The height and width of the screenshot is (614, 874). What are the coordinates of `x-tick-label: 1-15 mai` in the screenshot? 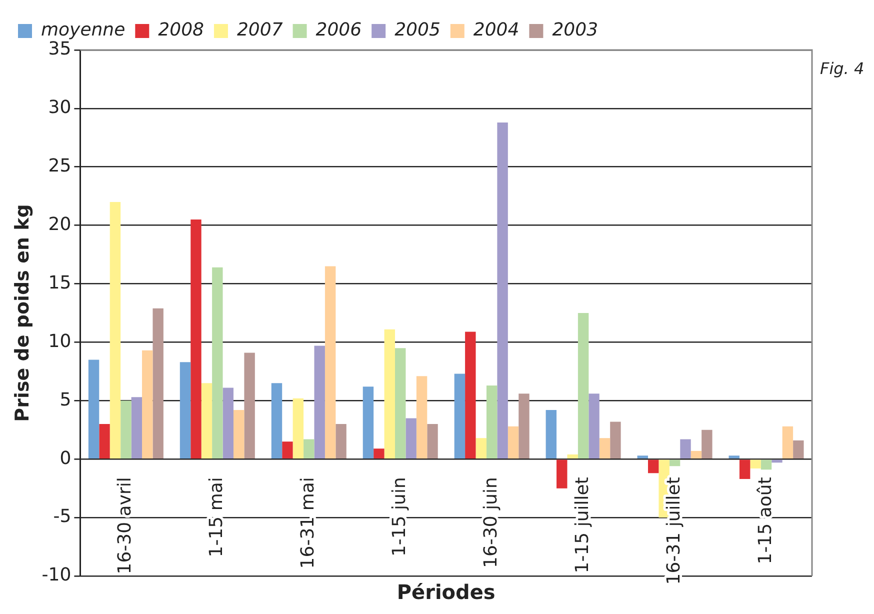 It's located at (217, 517).